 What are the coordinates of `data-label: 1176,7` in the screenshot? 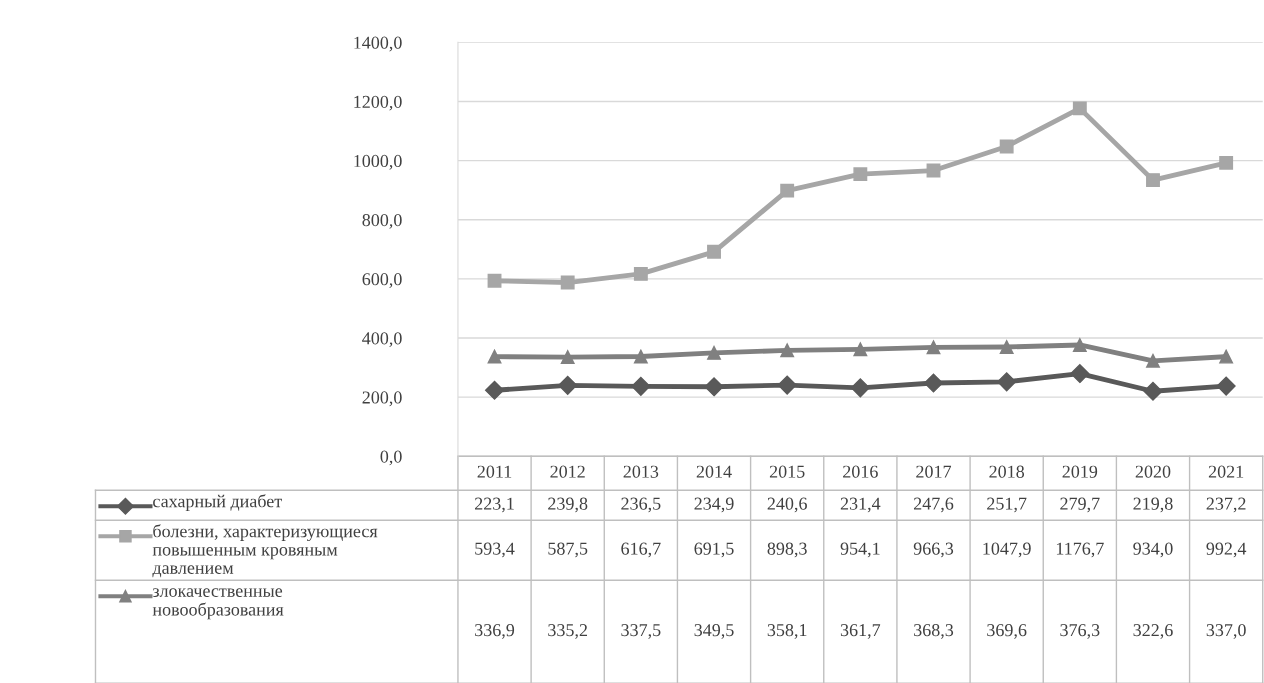 It's located at (1080, 550).